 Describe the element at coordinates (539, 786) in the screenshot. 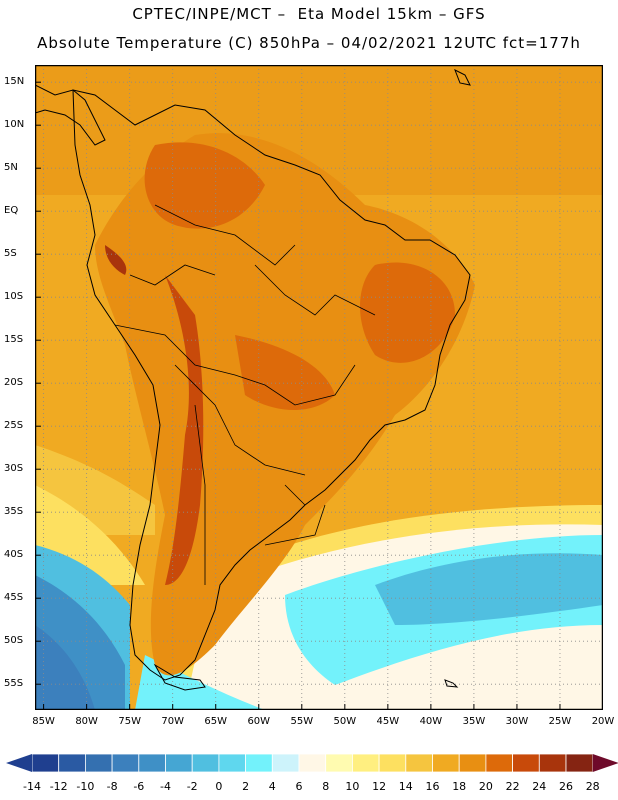

I see `colorbar-label: 24` at that location.